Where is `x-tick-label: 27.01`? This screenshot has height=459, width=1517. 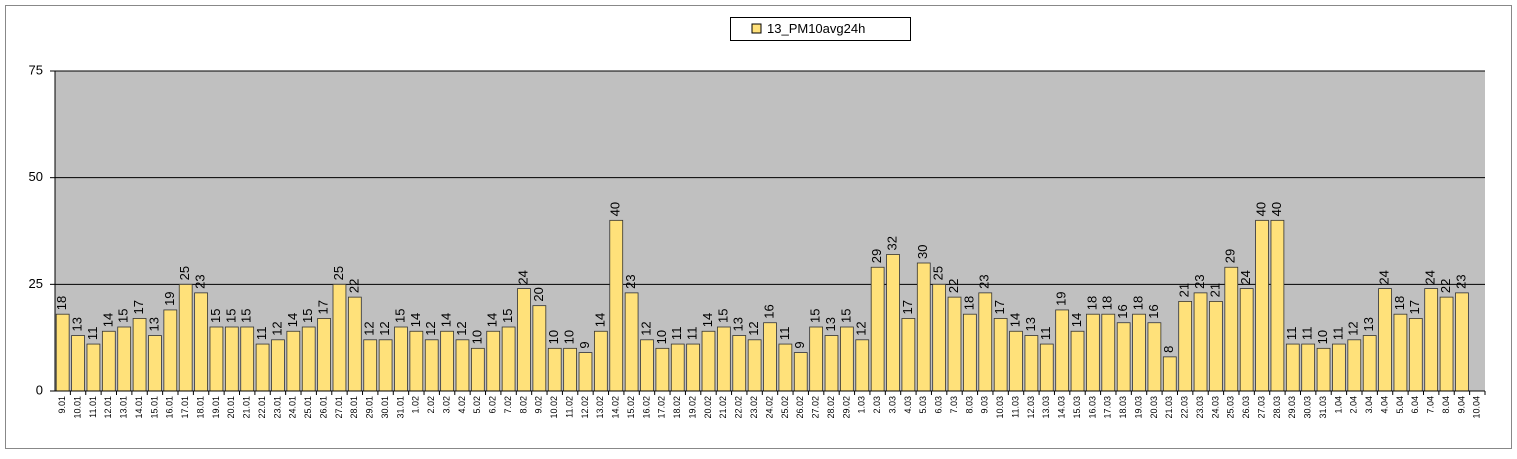
x-tick-label: 27.01 is located at coordinates (339, 407).